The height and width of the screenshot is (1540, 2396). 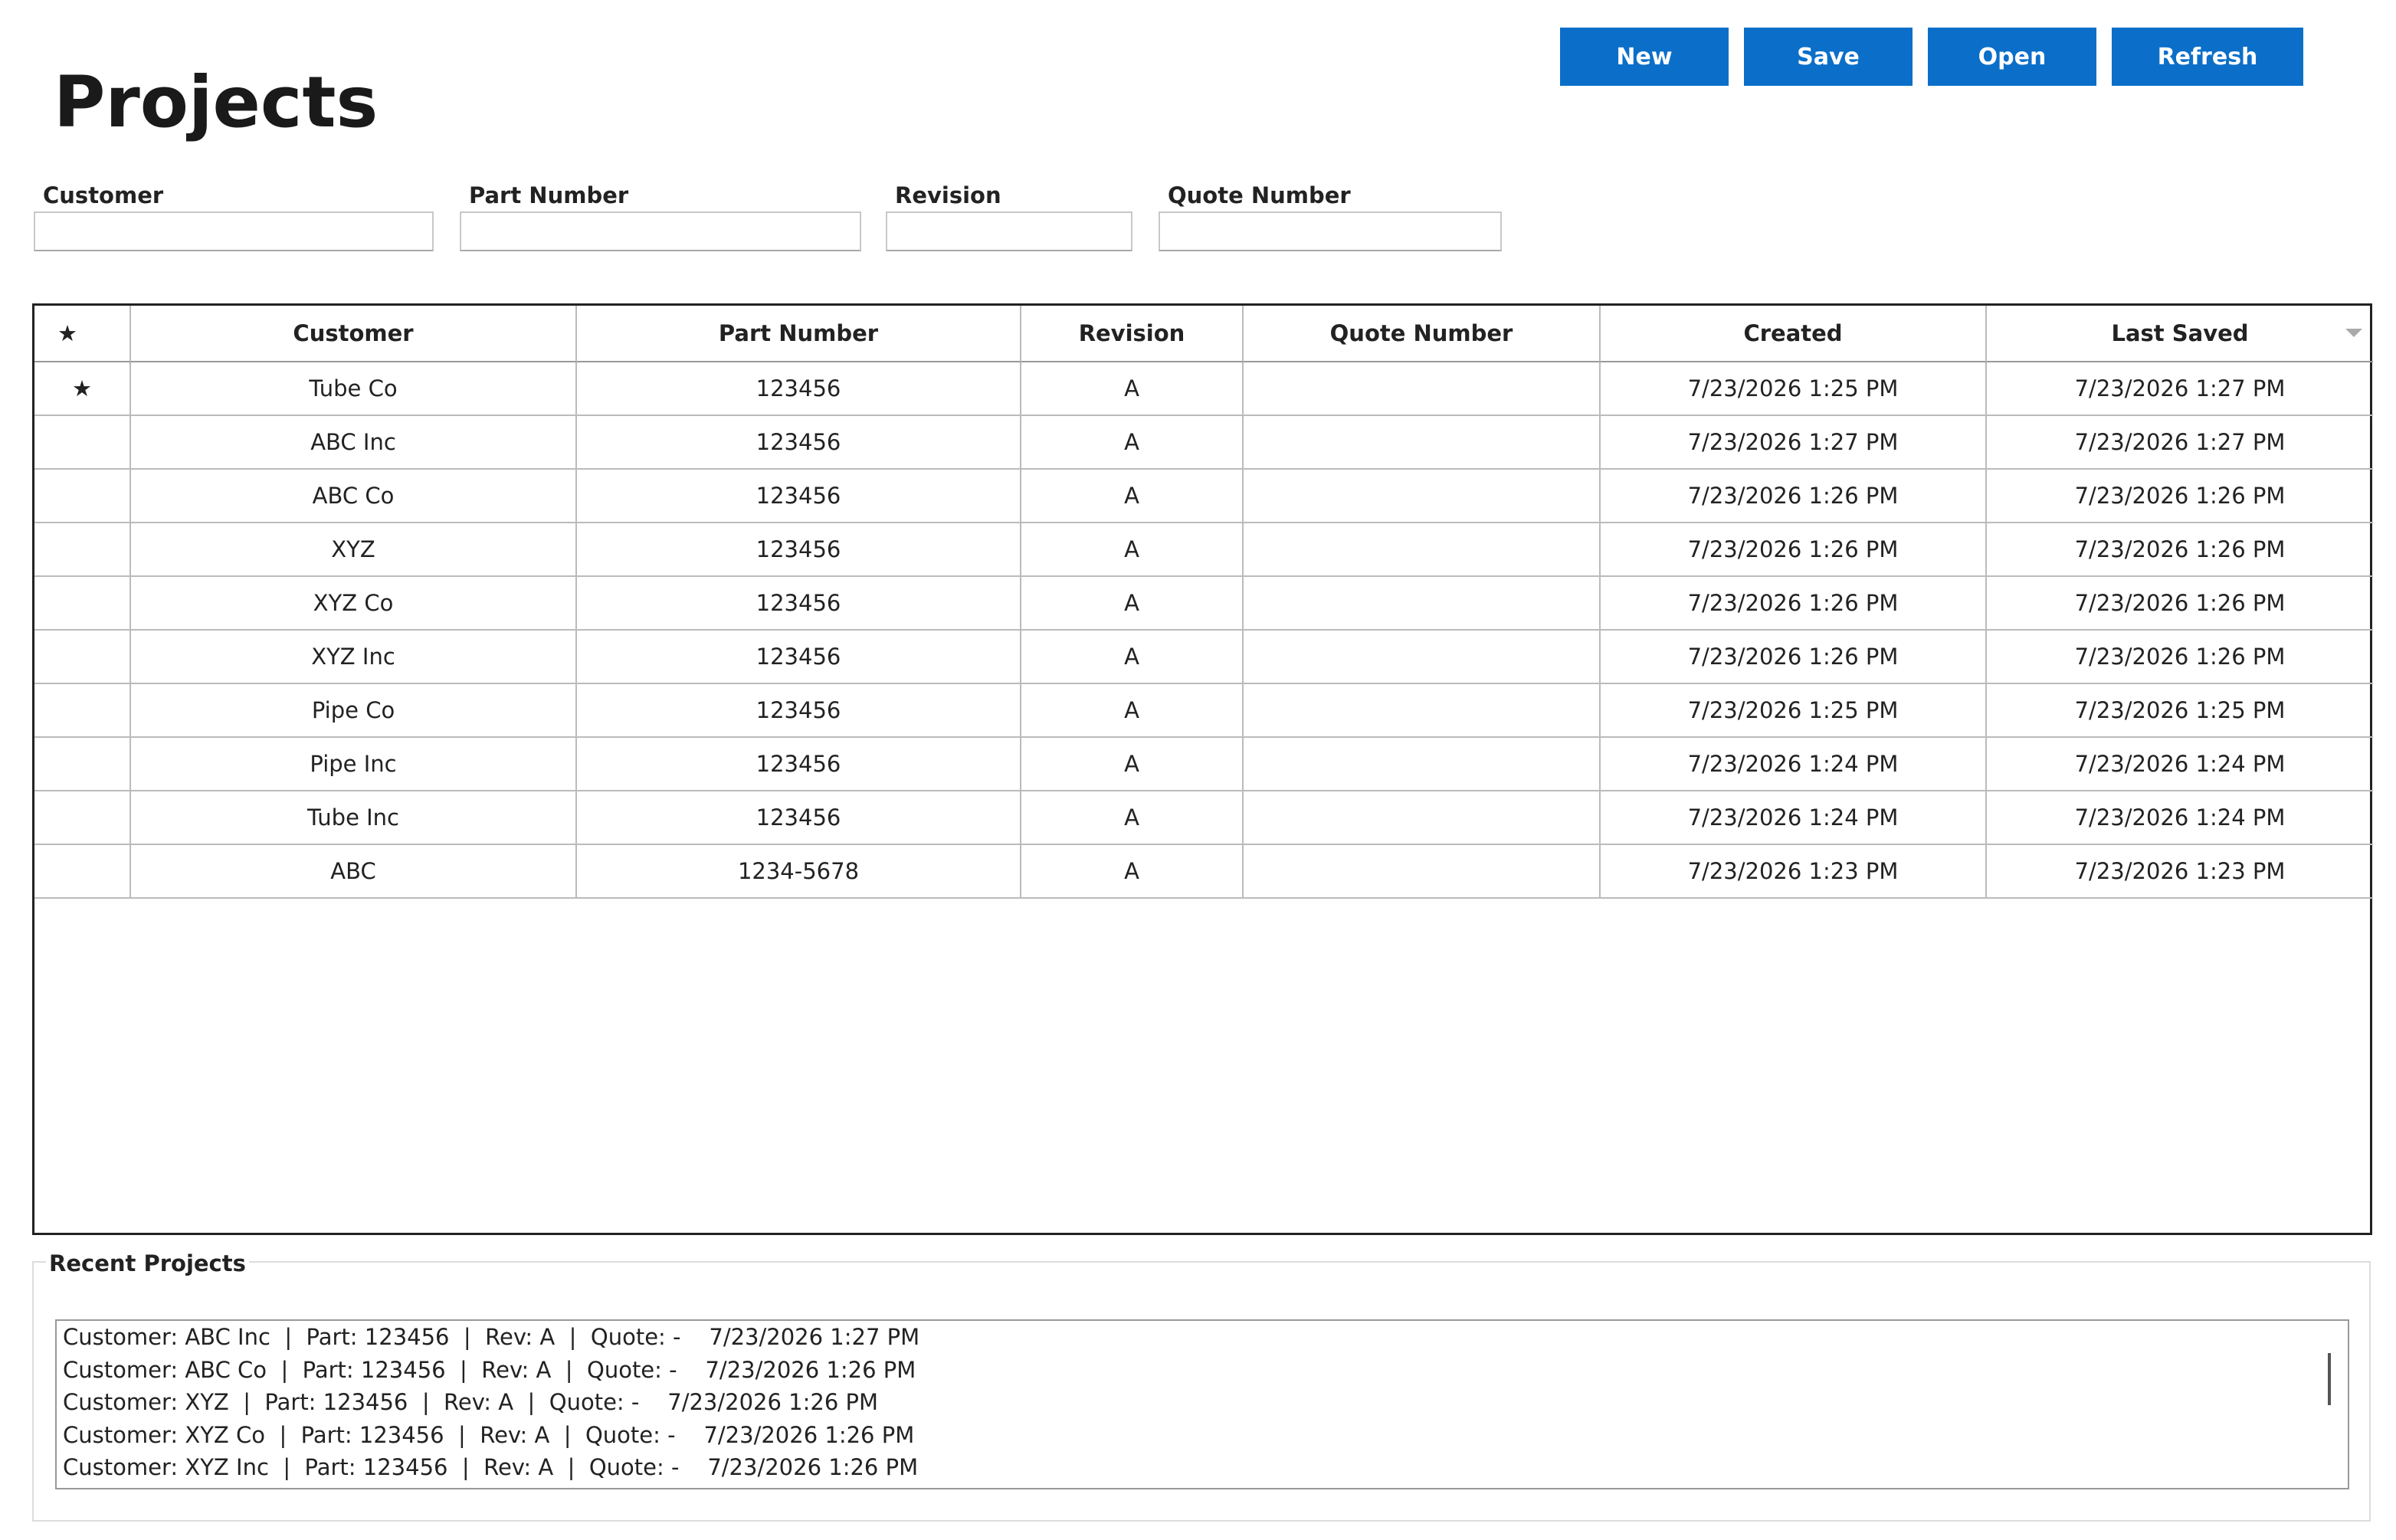 I want to click on table-cell: Pipe Inc, so click(x=354, y=764).